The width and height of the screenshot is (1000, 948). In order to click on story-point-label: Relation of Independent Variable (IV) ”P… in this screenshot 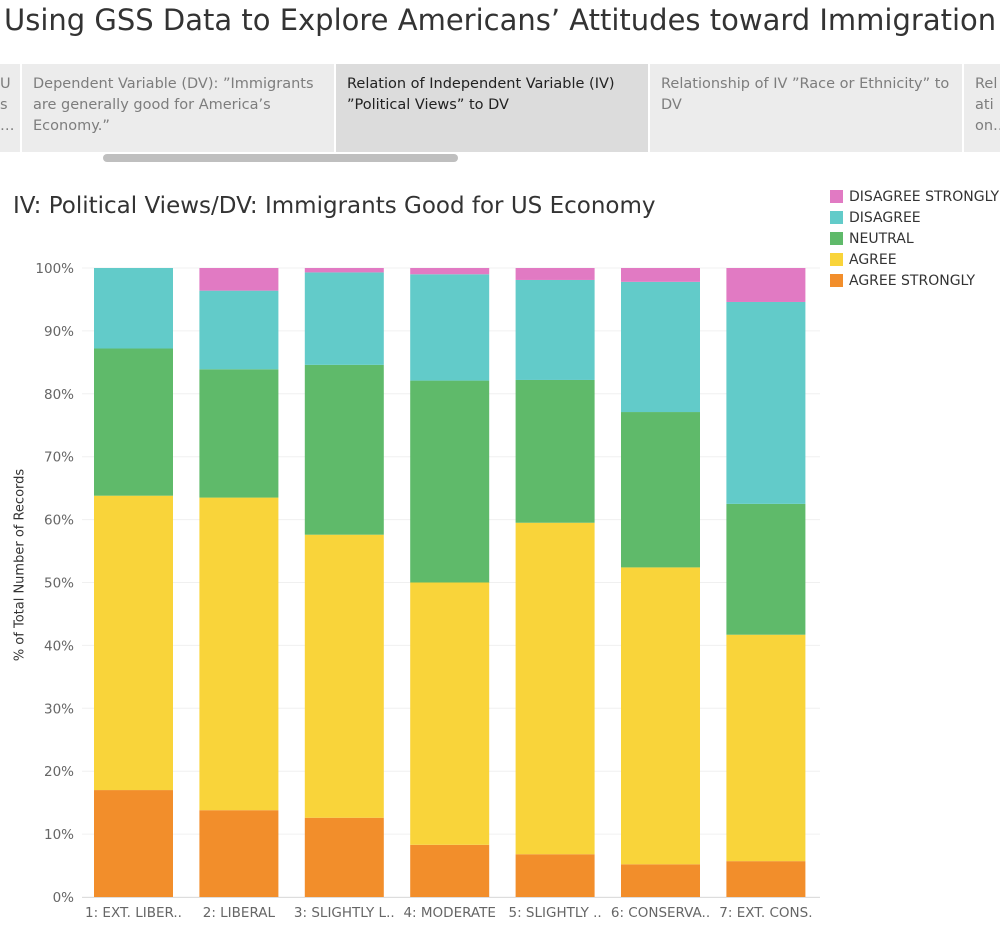, I will do `click(481, 94)`.